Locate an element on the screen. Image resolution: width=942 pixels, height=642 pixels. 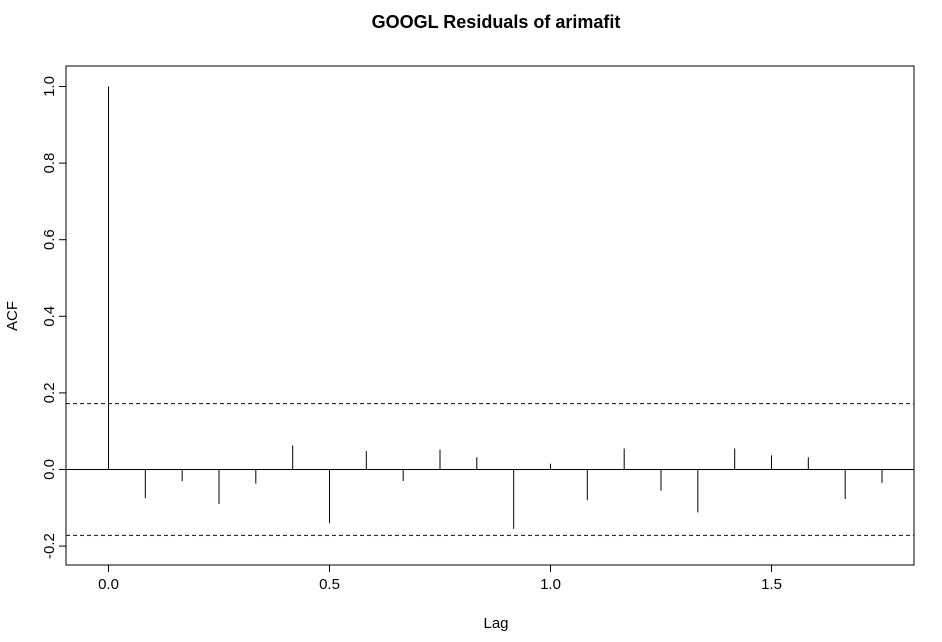
y-axis-label: ACF is located at coordinates (12, 316).